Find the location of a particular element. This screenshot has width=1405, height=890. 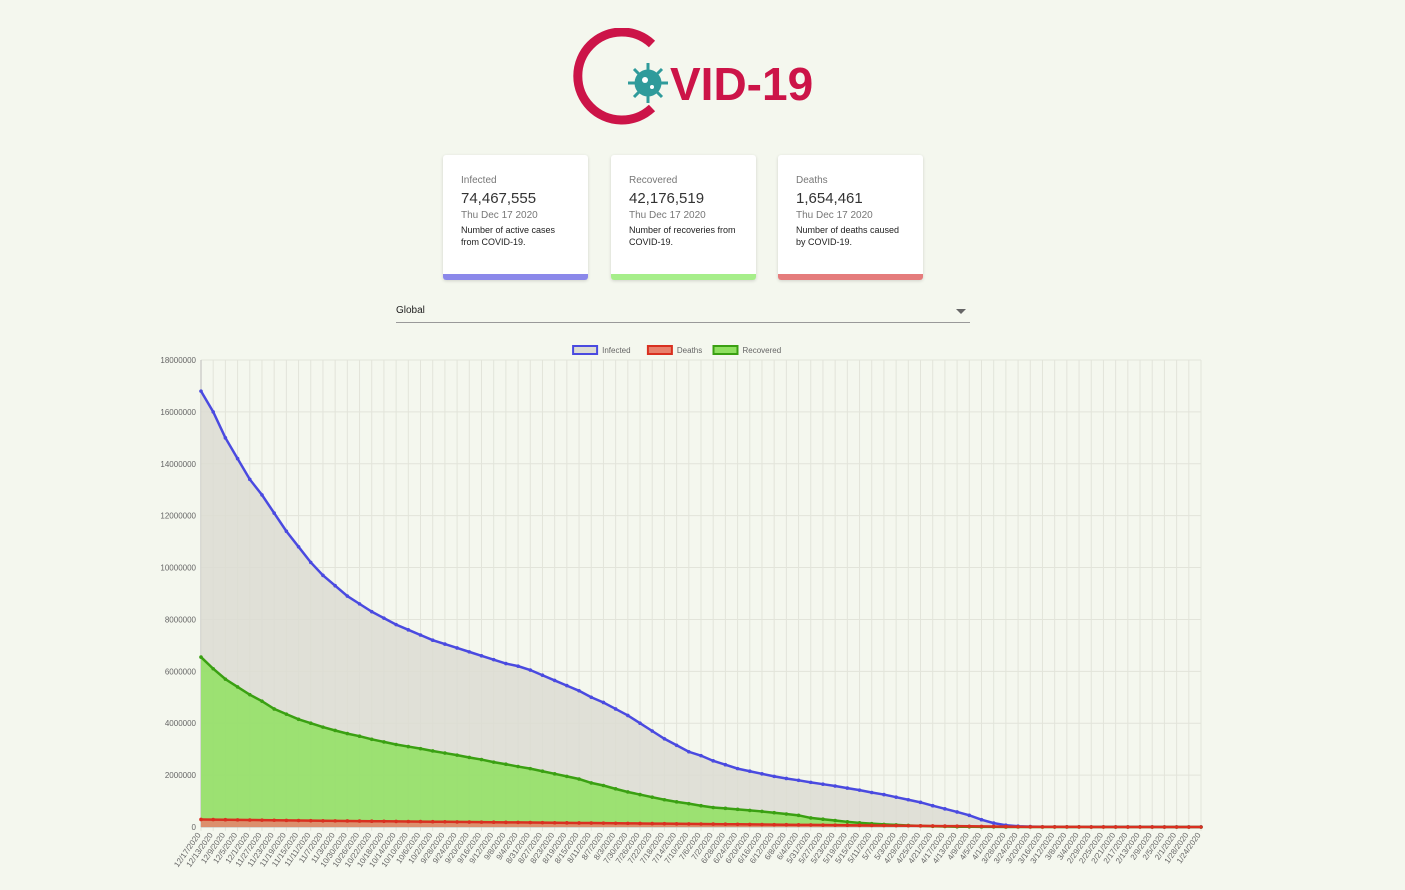

y-tick-label: 16000000 is located at coordinates (178, 412).